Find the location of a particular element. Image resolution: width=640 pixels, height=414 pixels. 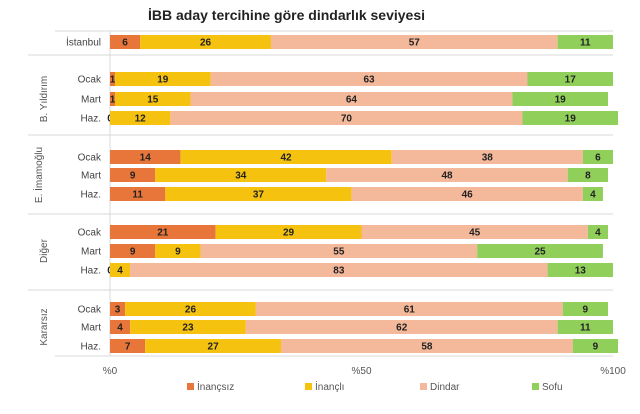

data-label: 19 is located at coordinates (163, 80).